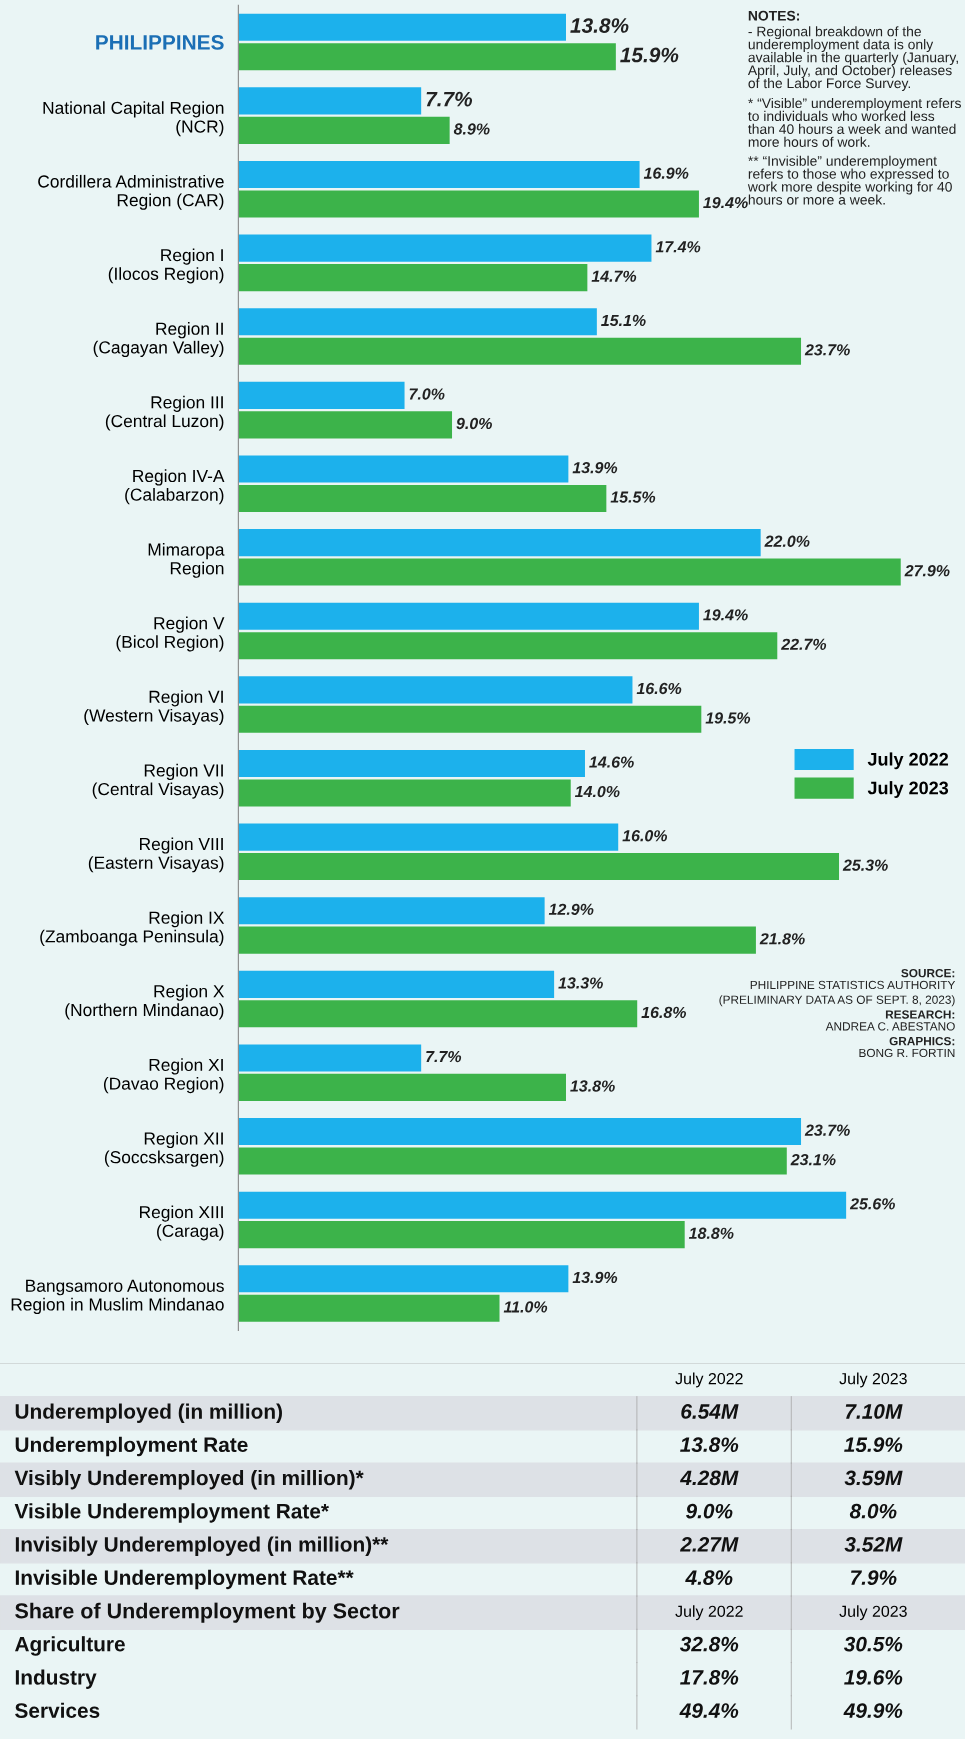 This screenshot has height=1739, width=965. What do you see at coordinates (131, 192) in the screenshot?
I see `y-tick-label: Cordillera Administrative Region (CAR)` at bounding box center [131, 192].